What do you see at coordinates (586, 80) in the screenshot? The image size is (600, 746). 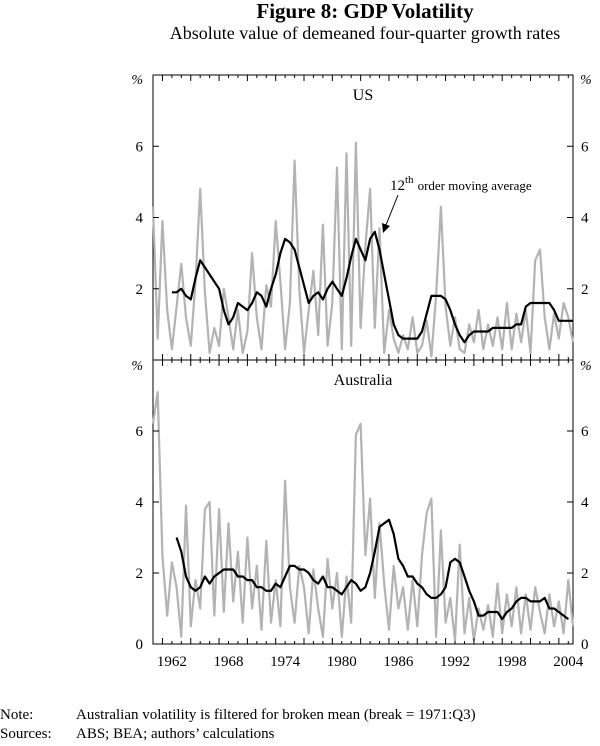 I see `unit-label-us-right: %` at bounding box center [586, 80].